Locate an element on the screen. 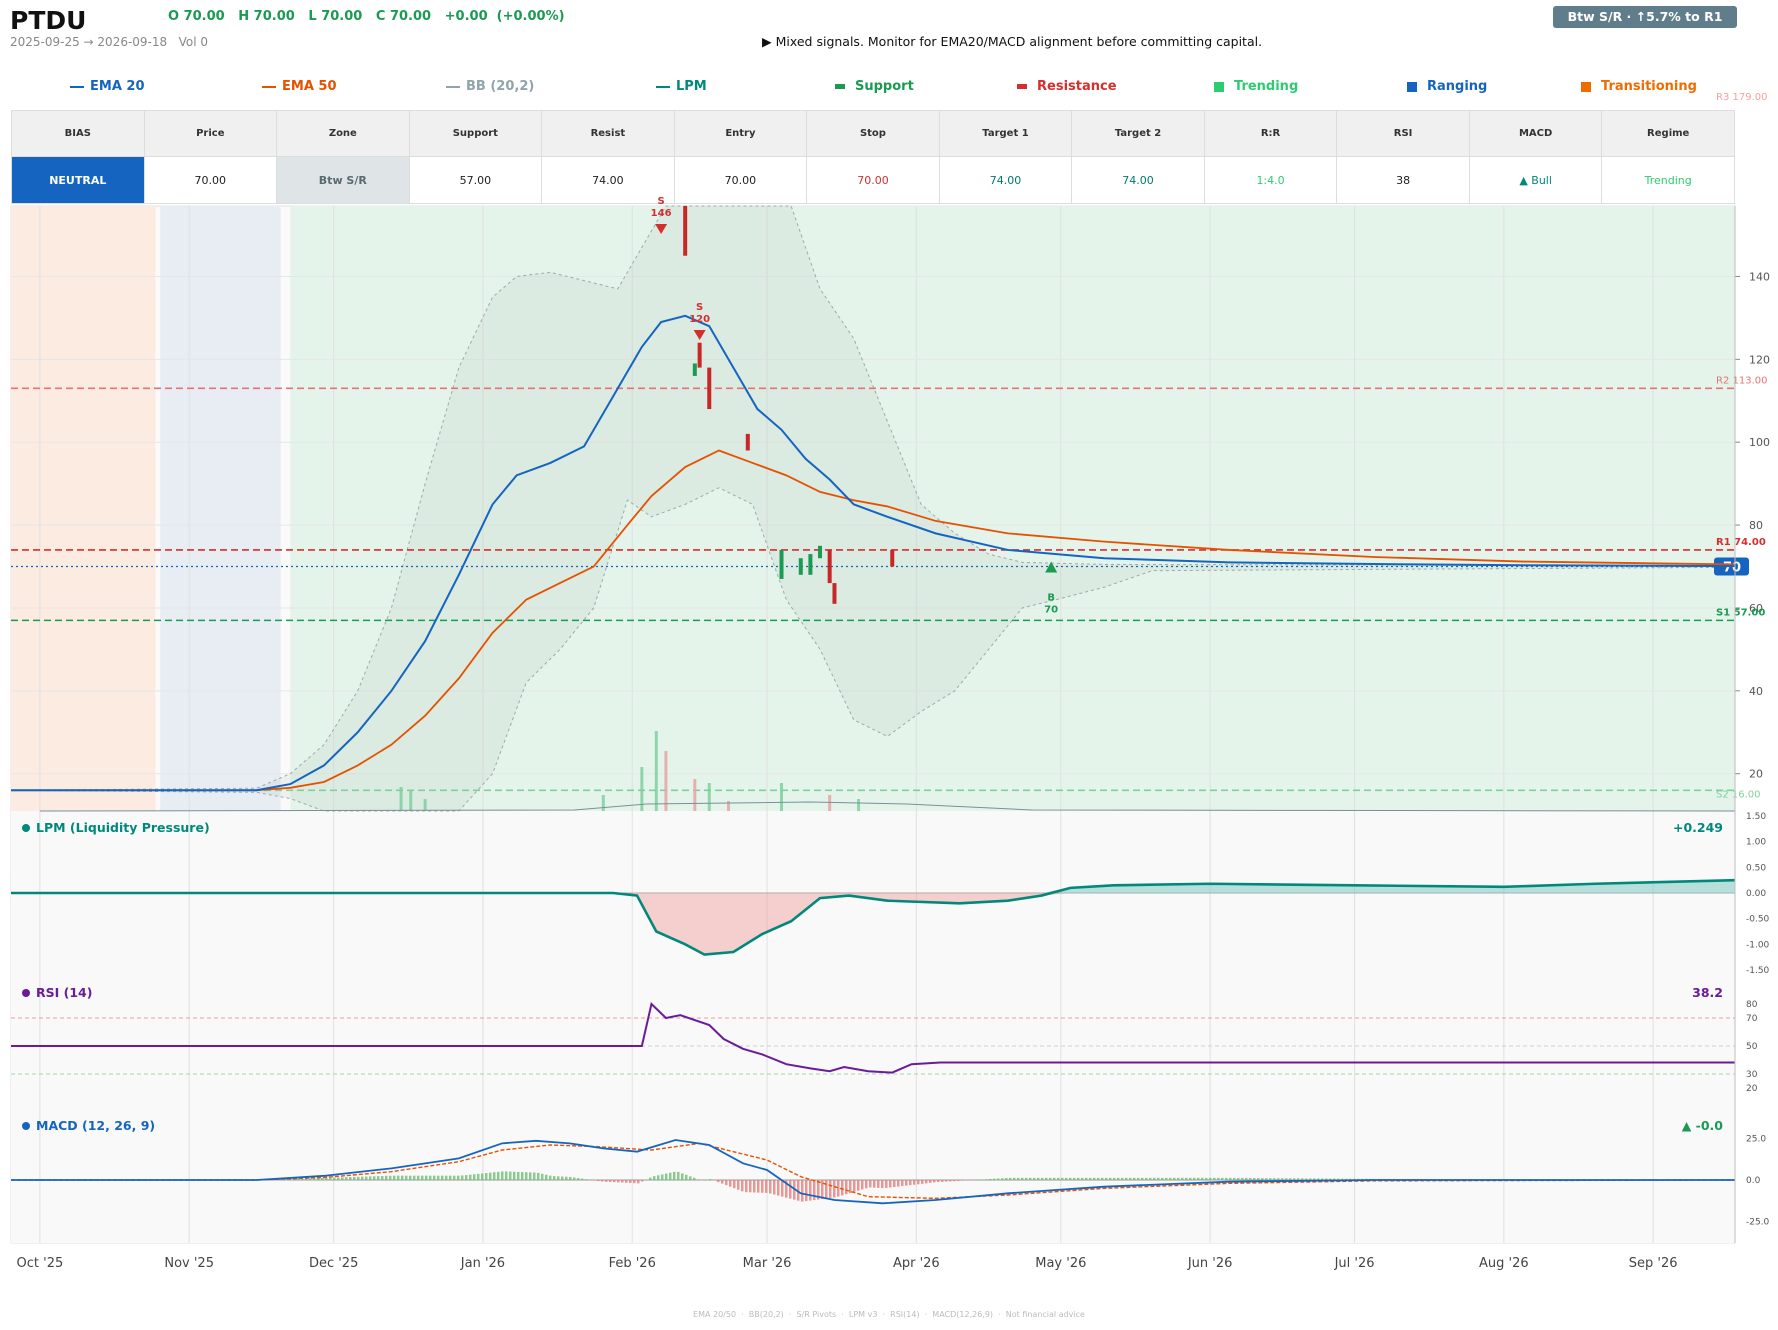 The width and height of the screenshot is (1778, 1330). macd-line is located at coordinates (873, 1172).